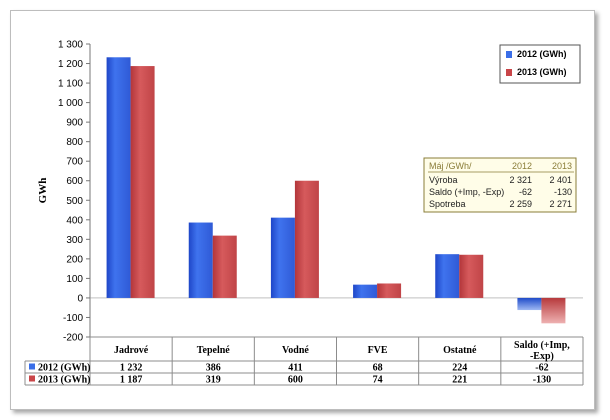 This screenshot has width=610, height=420. What do you see at coordinates (542, 356) in the screenshot?
I see `category-label: -Exp)` at bounding box center [542, 356].